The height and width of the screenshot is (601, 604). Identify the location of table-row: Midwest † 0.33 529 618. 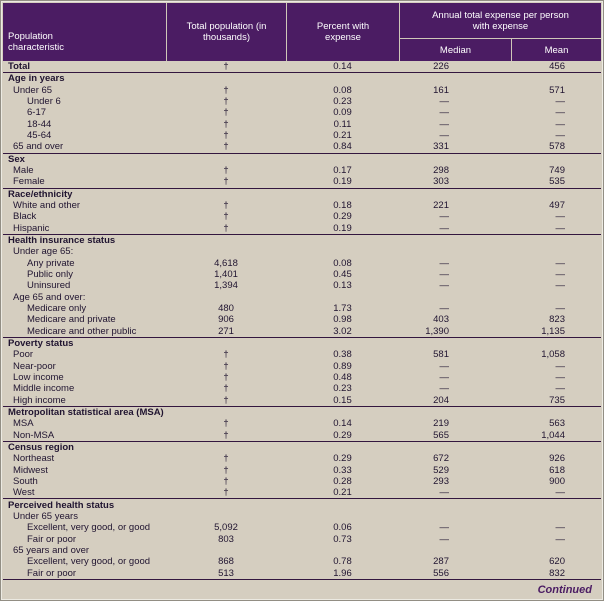
(302, 470).